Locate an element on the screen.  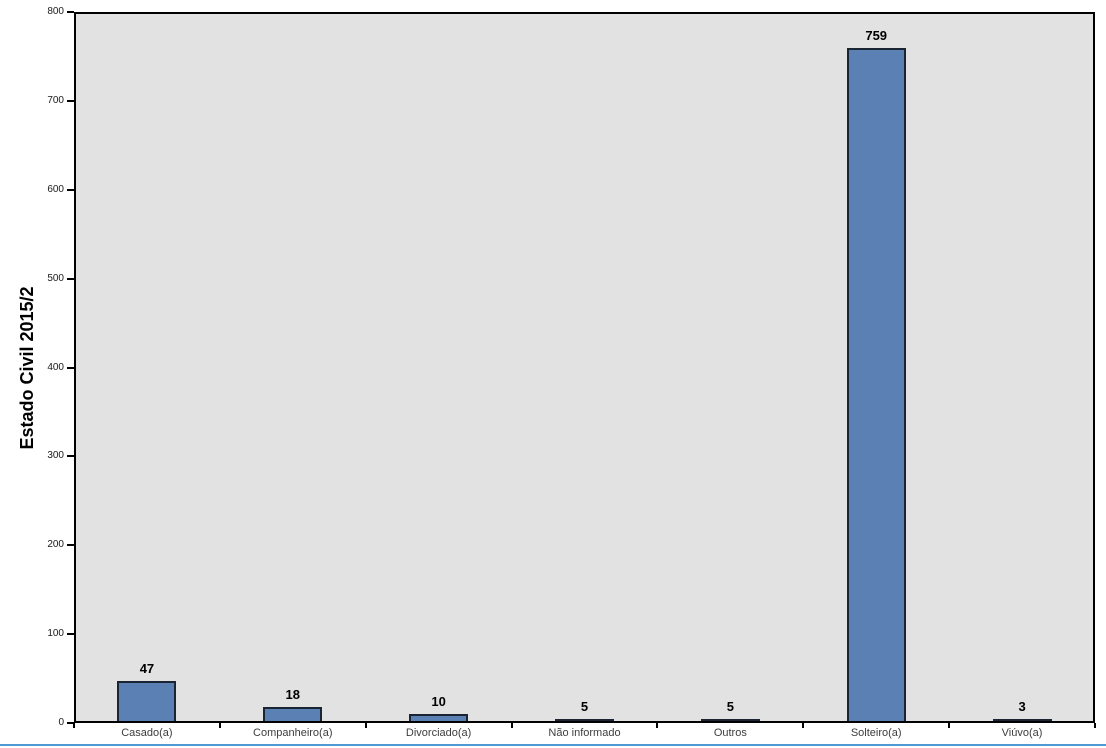
bar-companheiro-a- is located at coordinates (293, 714).